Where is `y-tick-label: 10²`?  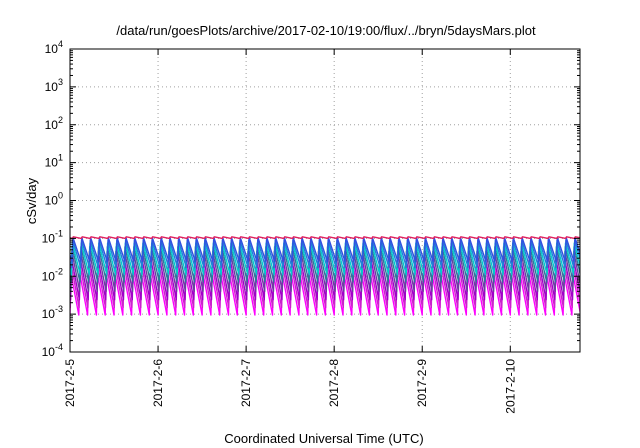 y-tick-label: 10² is located at coordinates (54, 123).